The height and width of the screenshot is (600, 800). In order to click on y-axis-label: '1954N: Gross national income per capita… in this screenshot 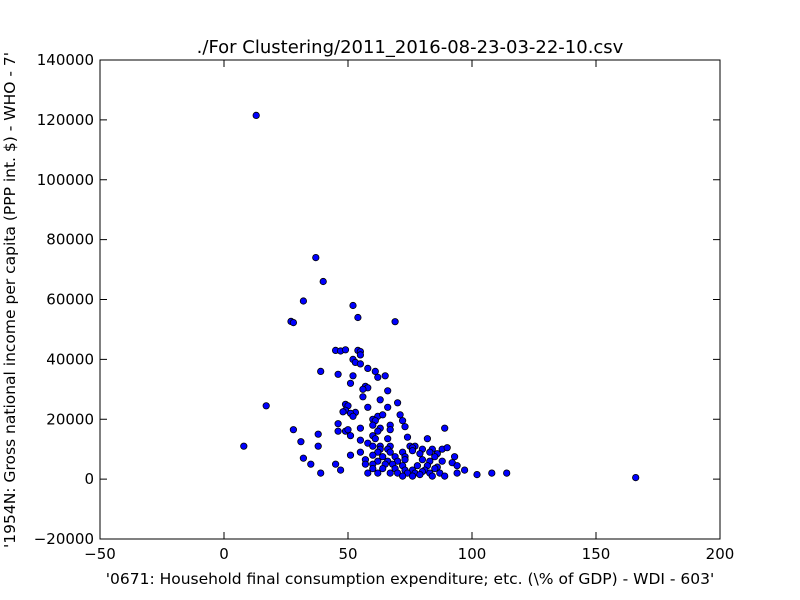, I will do `click(10, 300)`.